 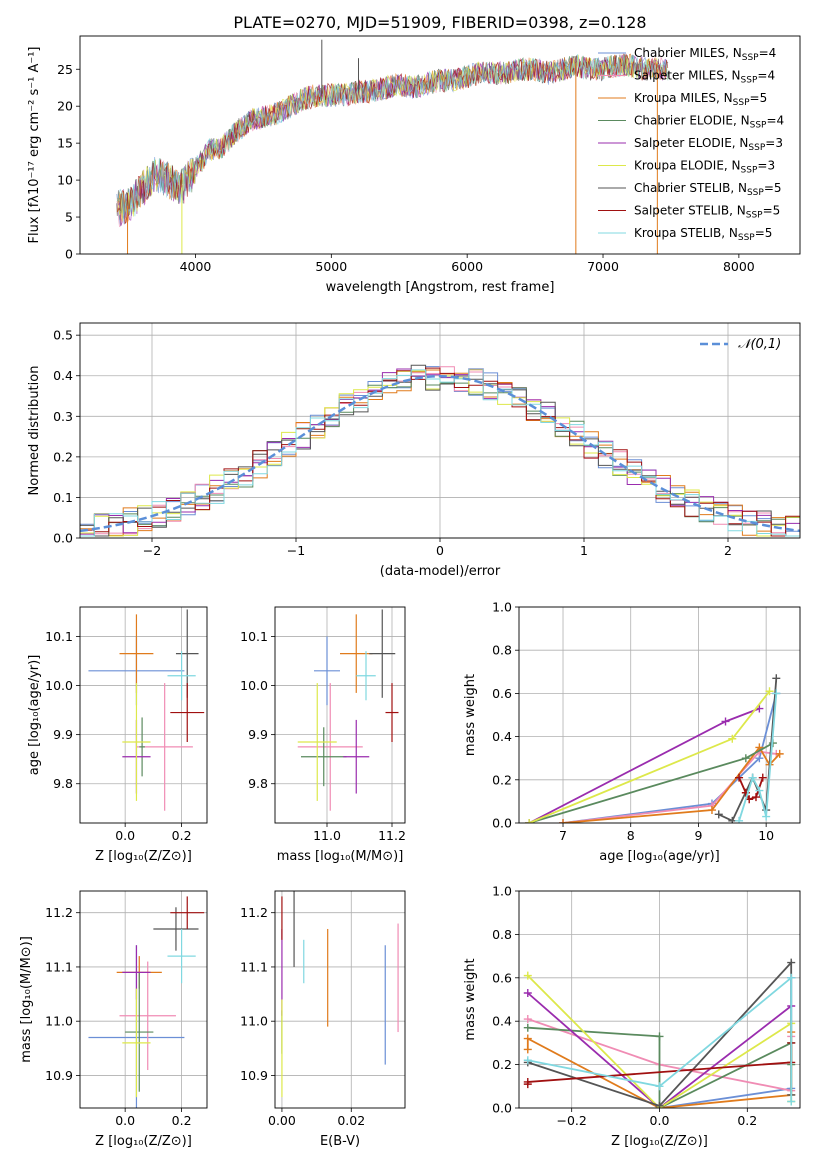 What do you see at coordinates (34, 715) in the screenshot?
I see `y-axis-label: age [log₁₀(age/yr)]` at bounding box center [34, 715].